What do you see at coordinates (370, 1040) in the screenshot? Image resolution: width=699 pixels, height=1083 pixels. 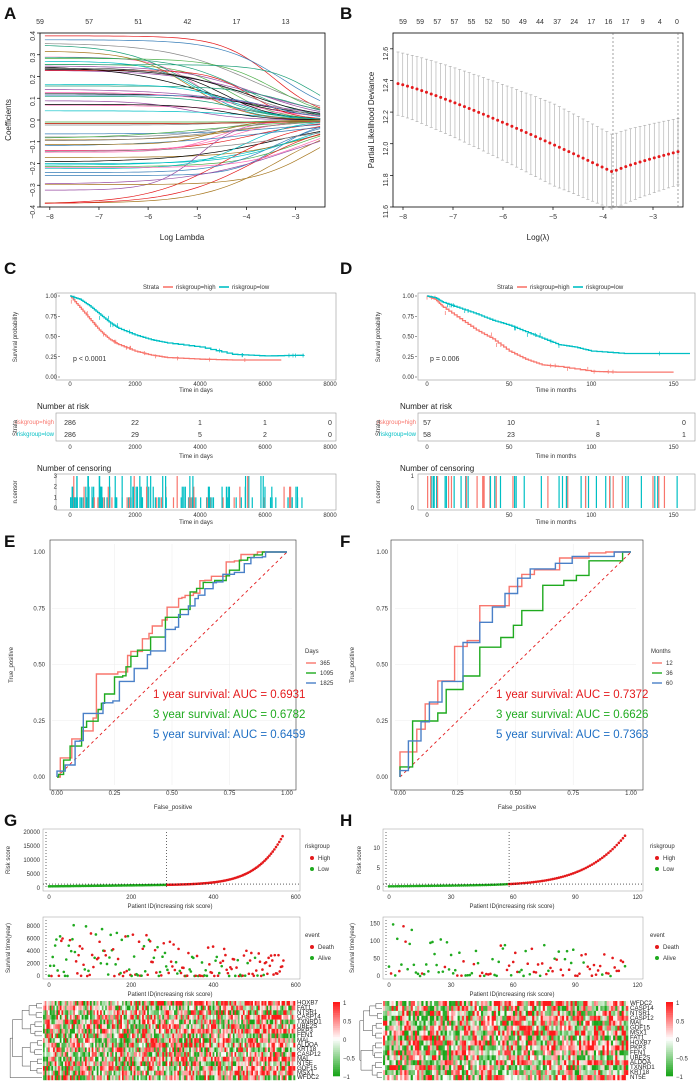 I see `panel-h-dendrogram` at bounding box center [370, 1040].